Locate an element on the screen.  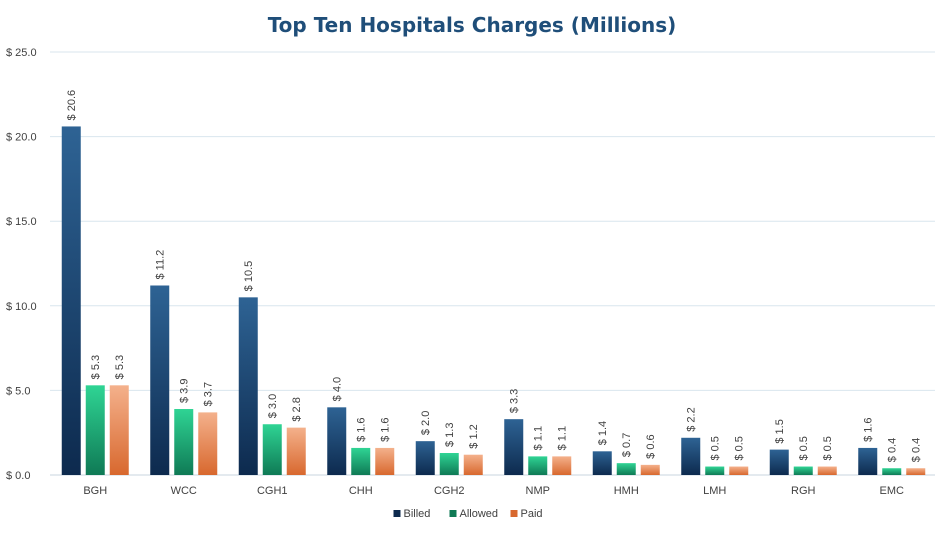
data-label: $ 2.8 is located at coordinates (297, 409).